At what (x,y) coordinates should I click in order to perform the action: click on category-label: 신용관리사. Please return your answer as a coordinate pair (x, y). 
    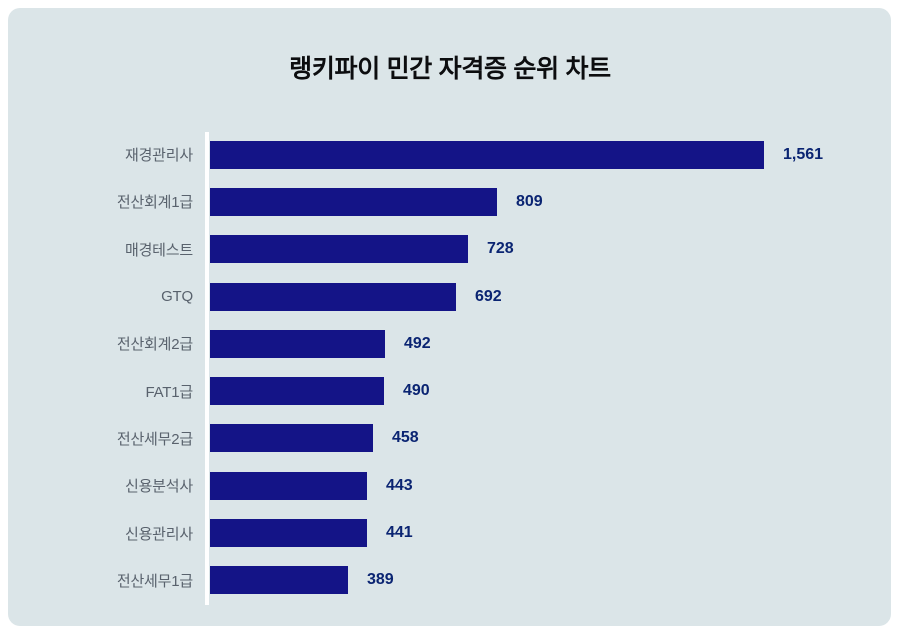
    Looking at the image, I should click on (158, 534).